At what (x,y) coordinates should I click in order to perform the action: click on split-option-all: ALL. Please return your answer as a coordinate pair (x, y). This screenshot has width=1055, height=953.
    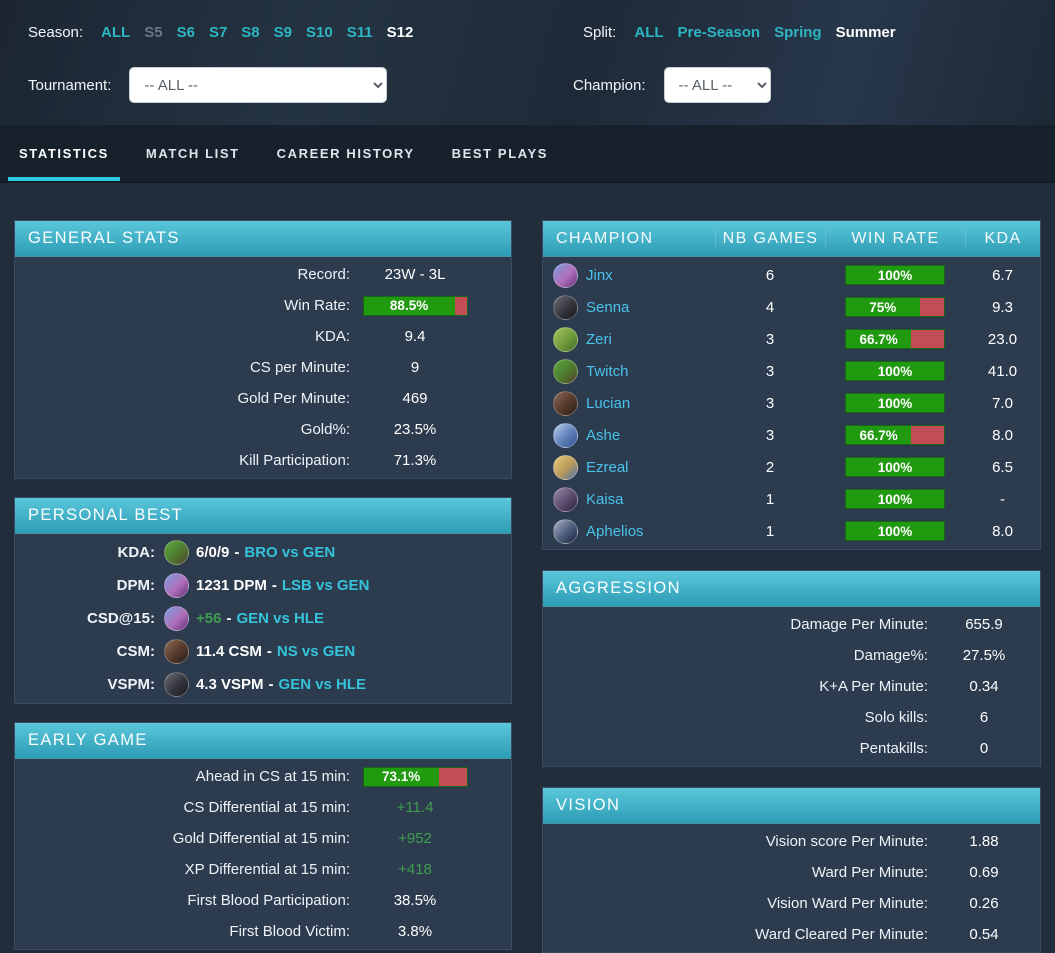
    Looking at the image, I should click on (649, 32).